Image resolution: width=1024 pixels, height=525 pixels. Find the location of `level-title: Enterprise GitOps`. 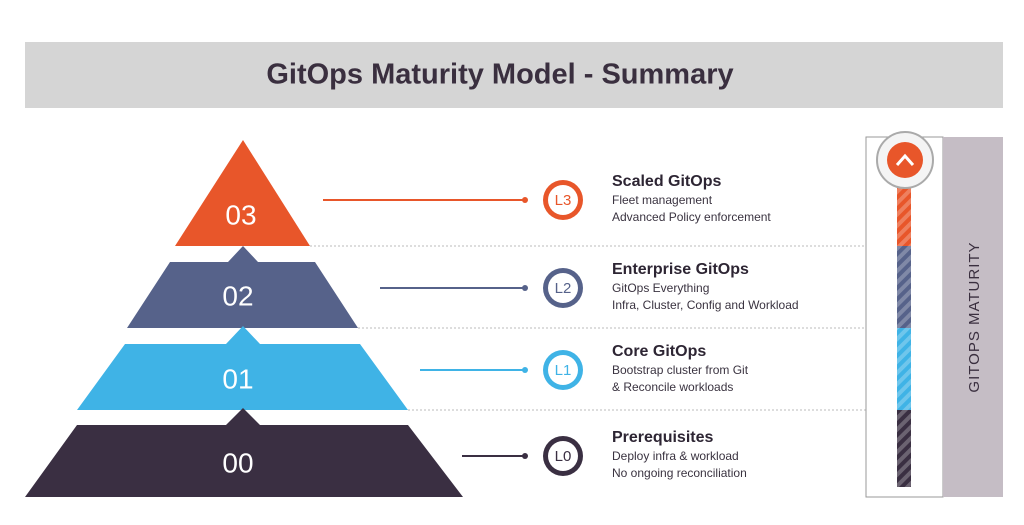

level-title: Enterprise GitOps is located at coordinates (680, 269).